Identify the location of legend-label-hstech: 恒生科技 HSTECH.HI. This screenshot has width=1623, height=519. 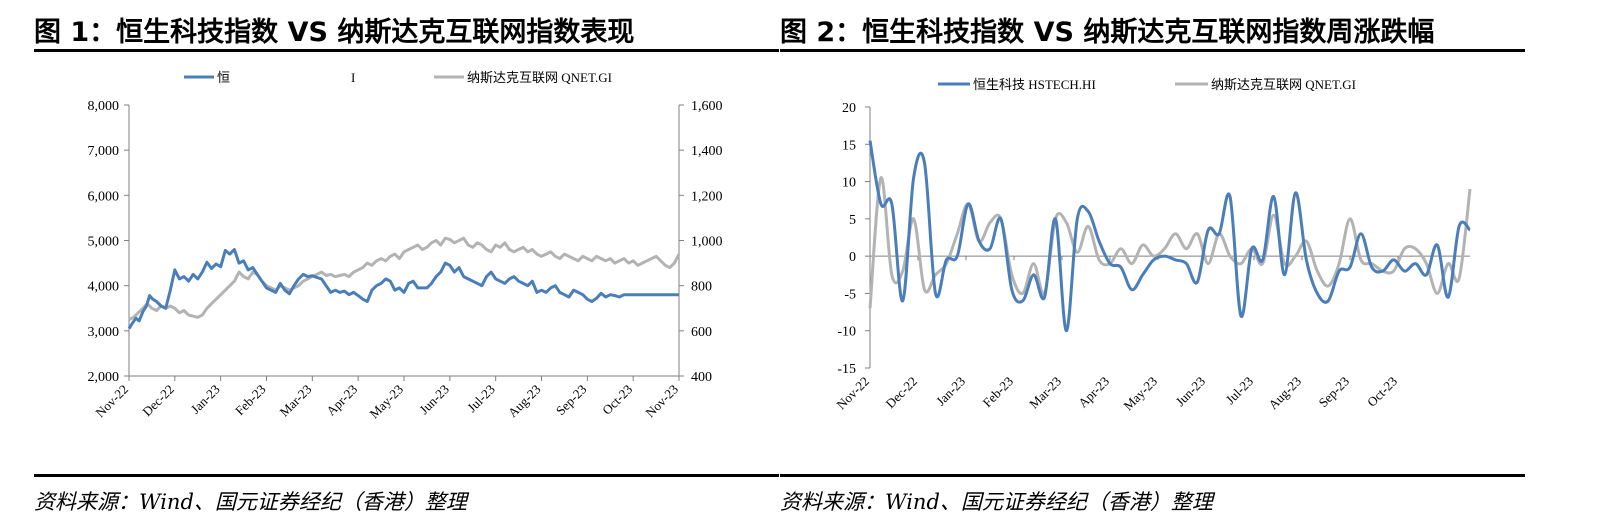
(1034, 84).